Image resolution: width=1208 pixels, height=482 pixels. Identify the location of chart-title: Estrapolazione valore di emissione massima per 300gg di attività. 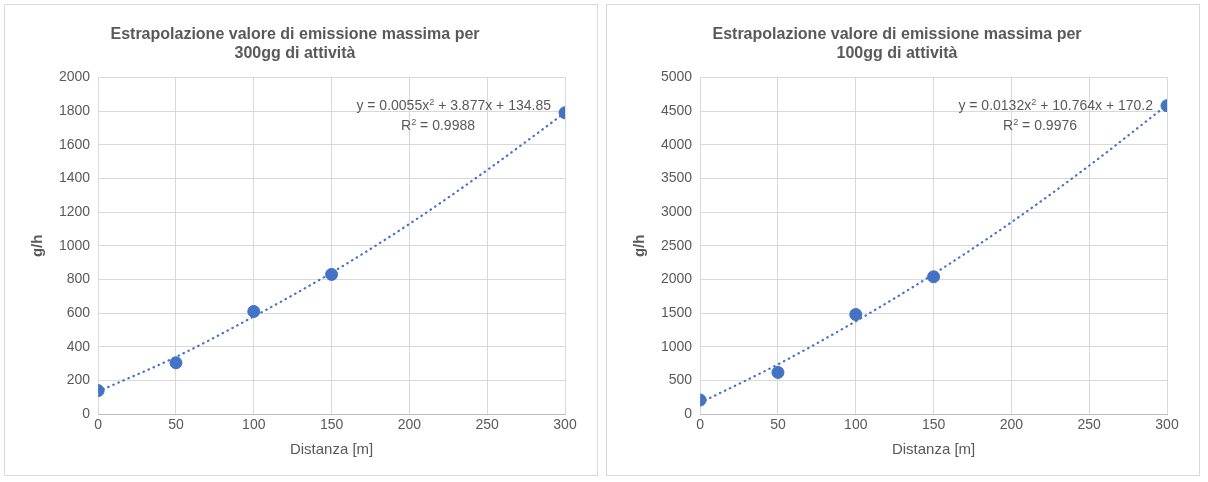
(295, 43).